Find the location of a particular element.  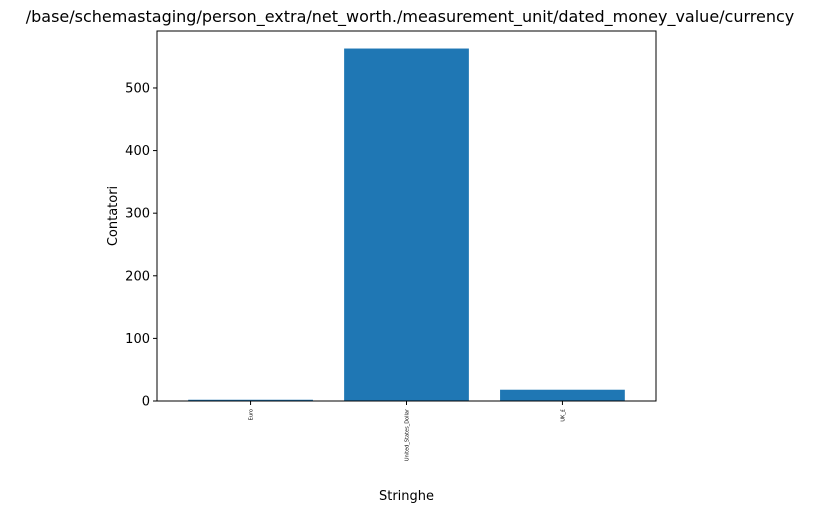

x-tick-label-2: UK_£ is located at coordinates (563, 415).